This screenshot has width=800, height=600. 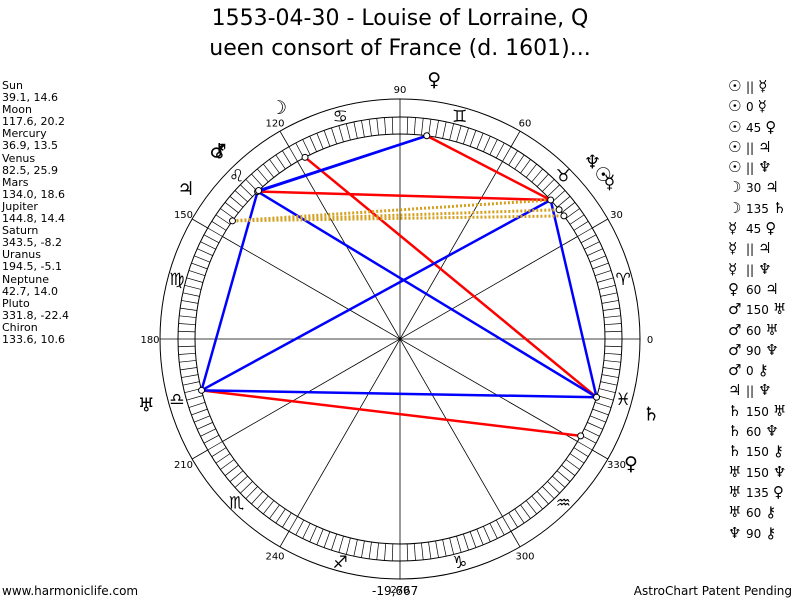 I want to click on aspect-row: ♄ 150 ⚷, so click(x=757, y=452).